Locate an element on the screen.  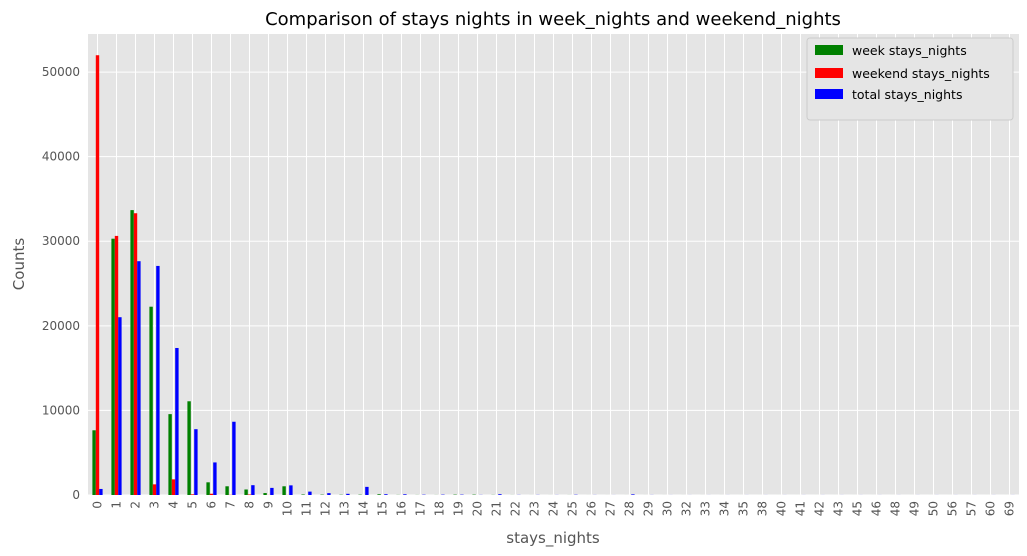
x-tick-label: 10 is located at coordinates (288, 508).